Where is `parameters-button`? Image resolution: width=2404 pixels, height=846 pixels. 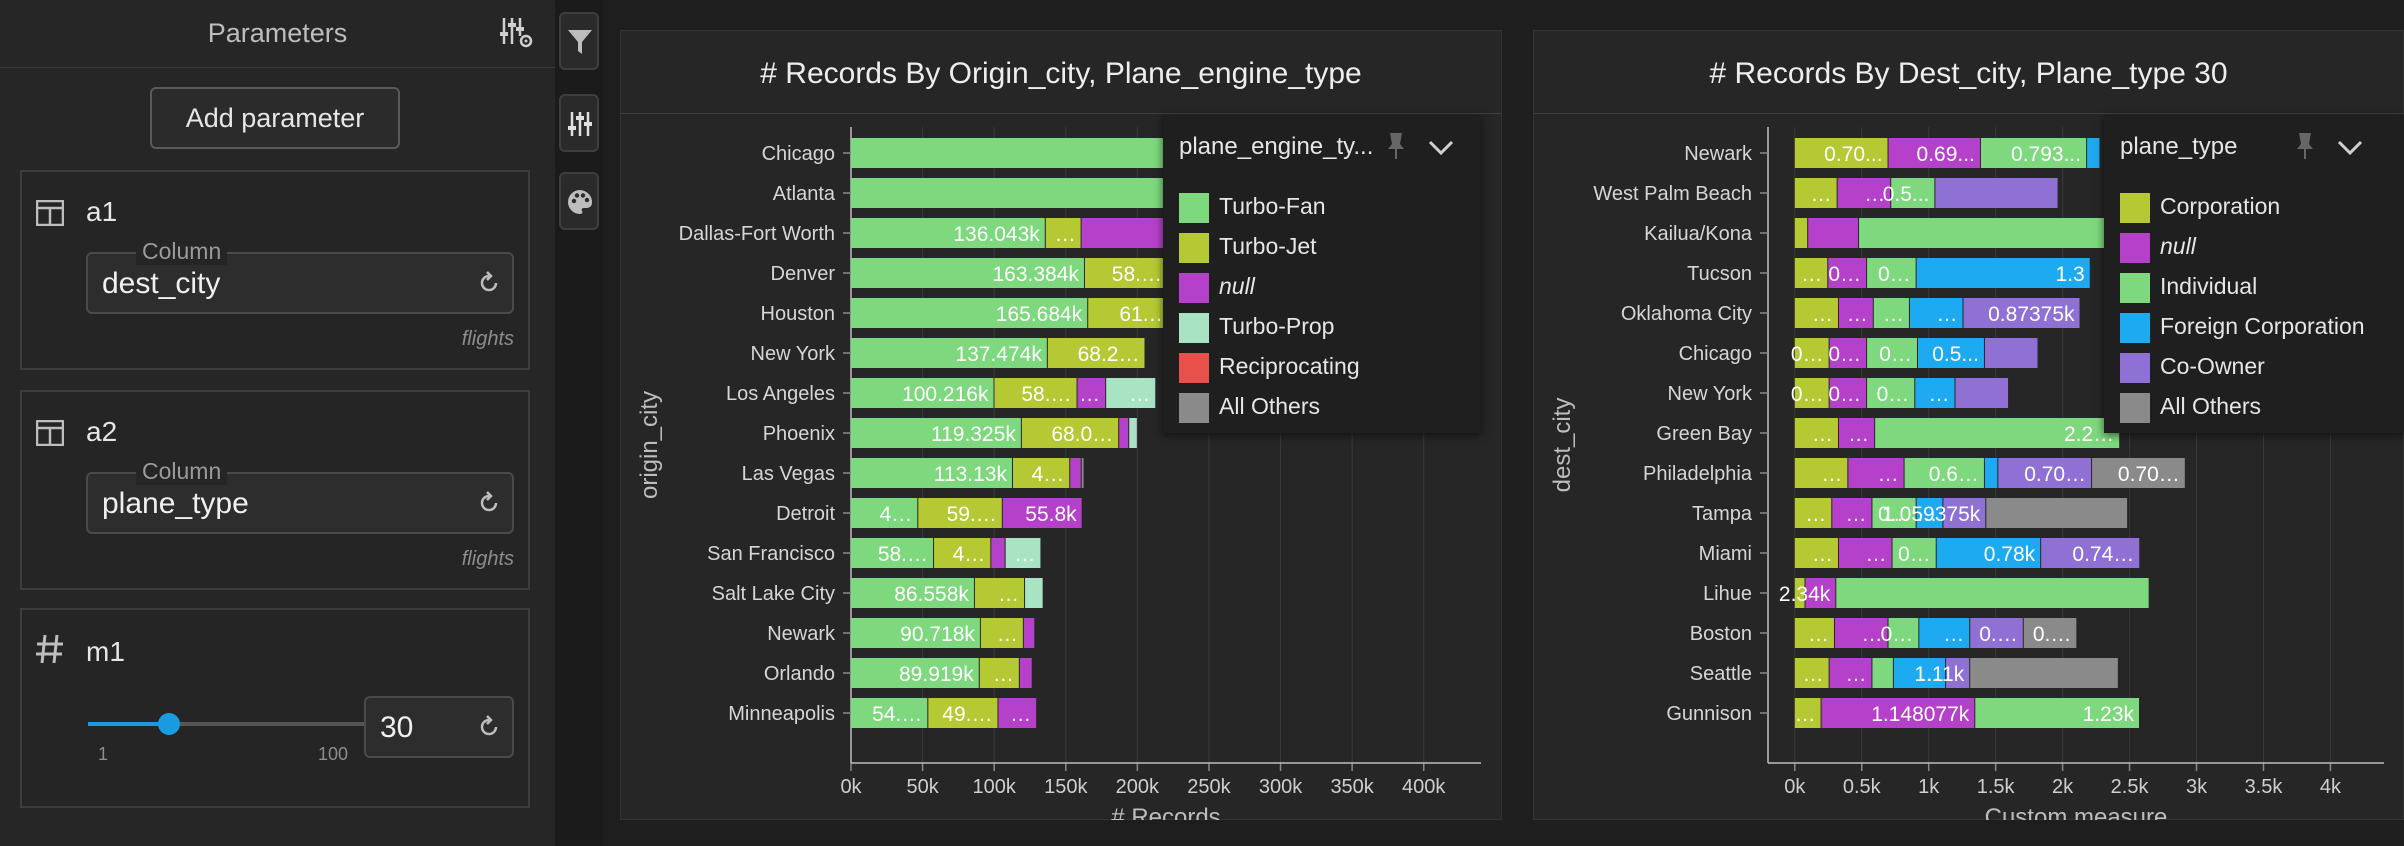
parameters-button is located at coordinates (579, 123).